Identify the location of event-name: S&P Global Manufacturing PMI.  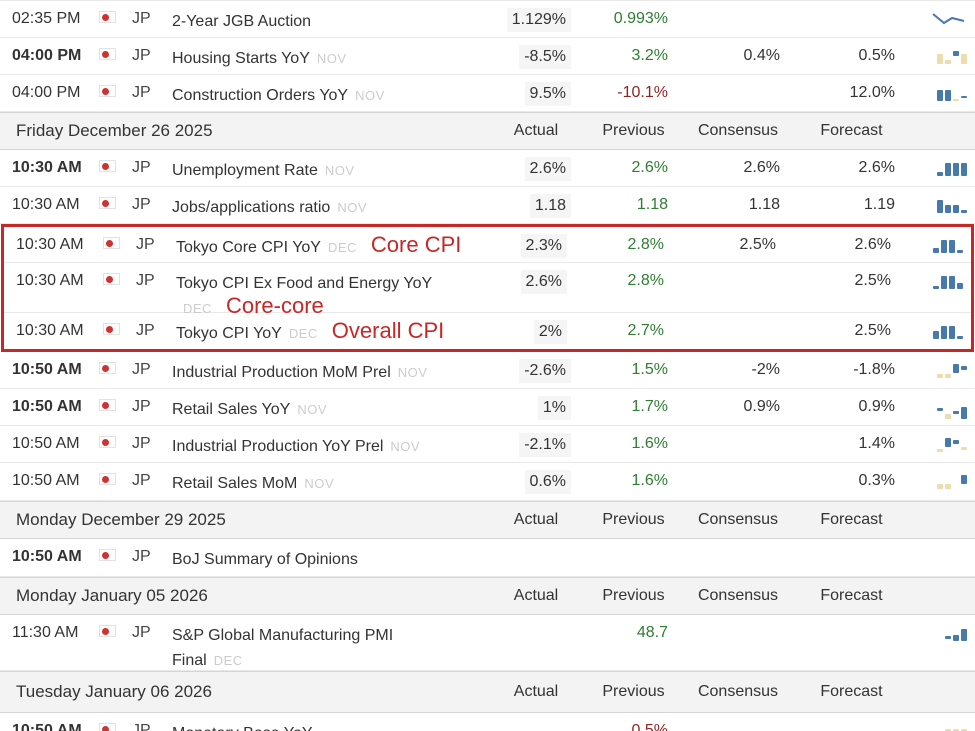
(283, 635).